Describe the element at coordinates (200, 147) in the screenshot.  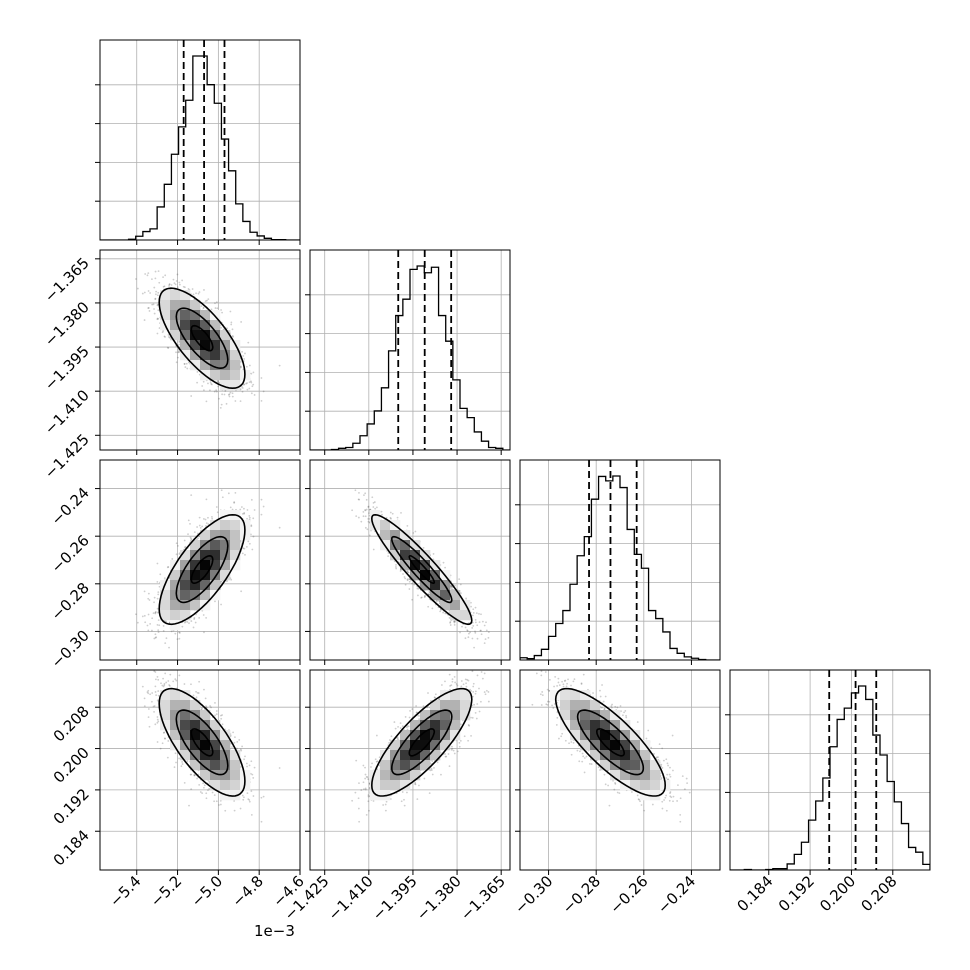
I see `histogram-step-line` at that location.